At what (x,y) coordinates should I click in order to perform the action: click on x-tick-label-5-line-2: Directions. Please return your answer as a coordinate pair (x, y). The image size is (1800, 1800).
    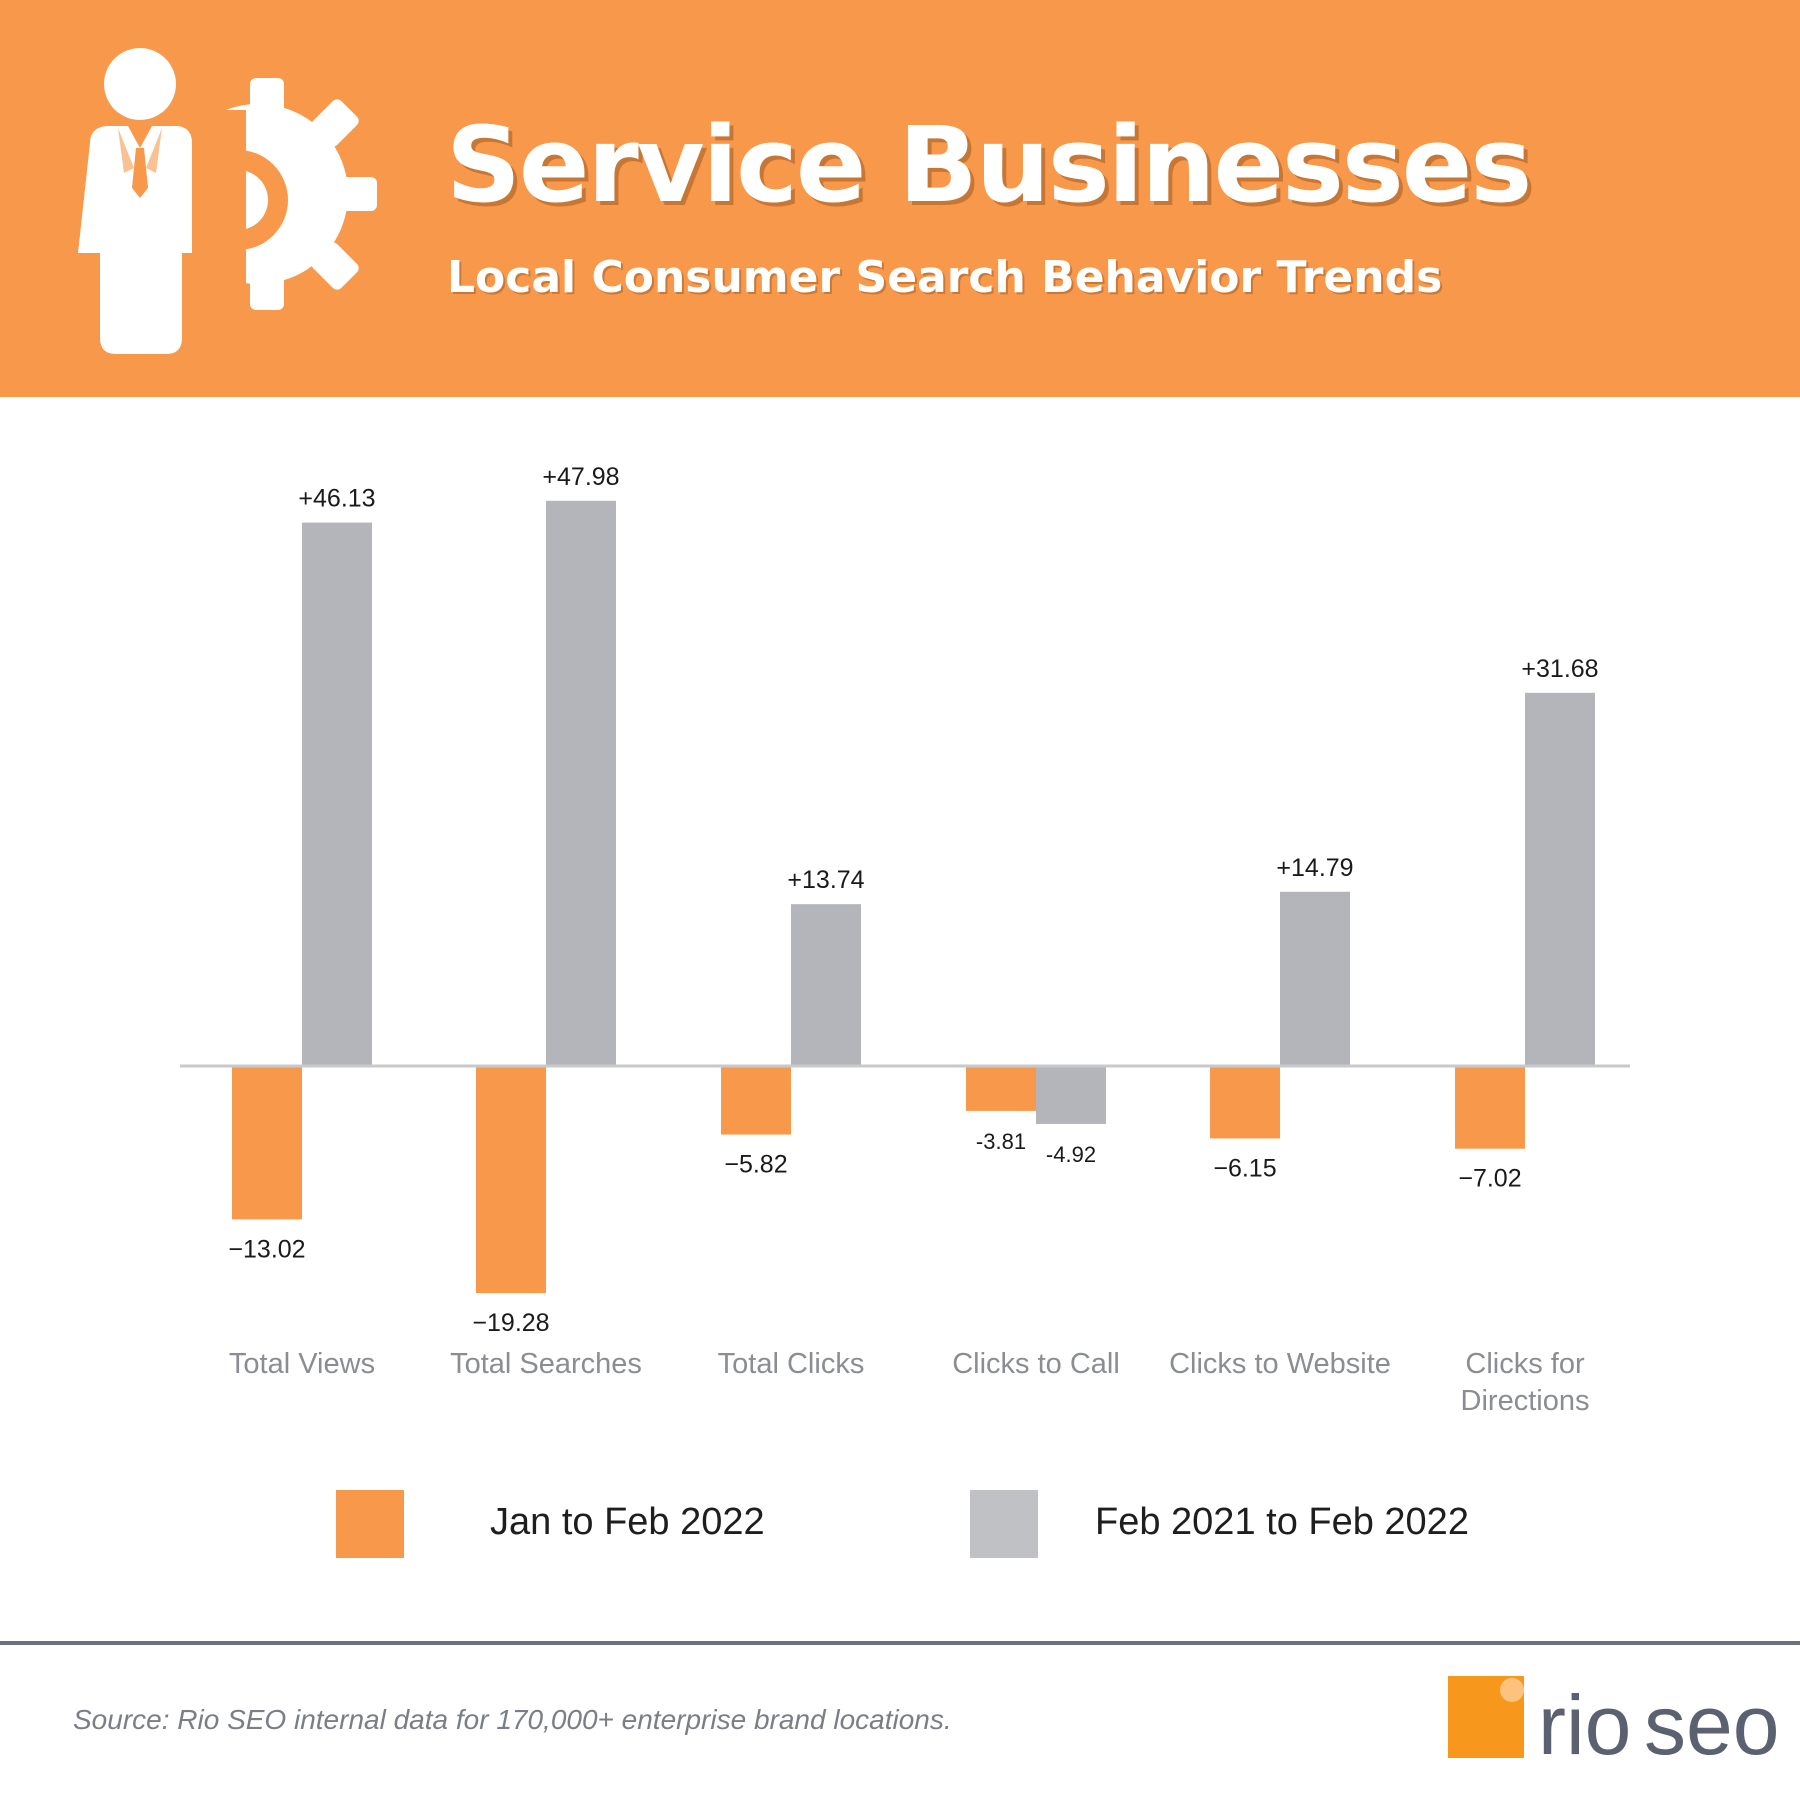
    Looking at the image, I should click on (1525, 1401).